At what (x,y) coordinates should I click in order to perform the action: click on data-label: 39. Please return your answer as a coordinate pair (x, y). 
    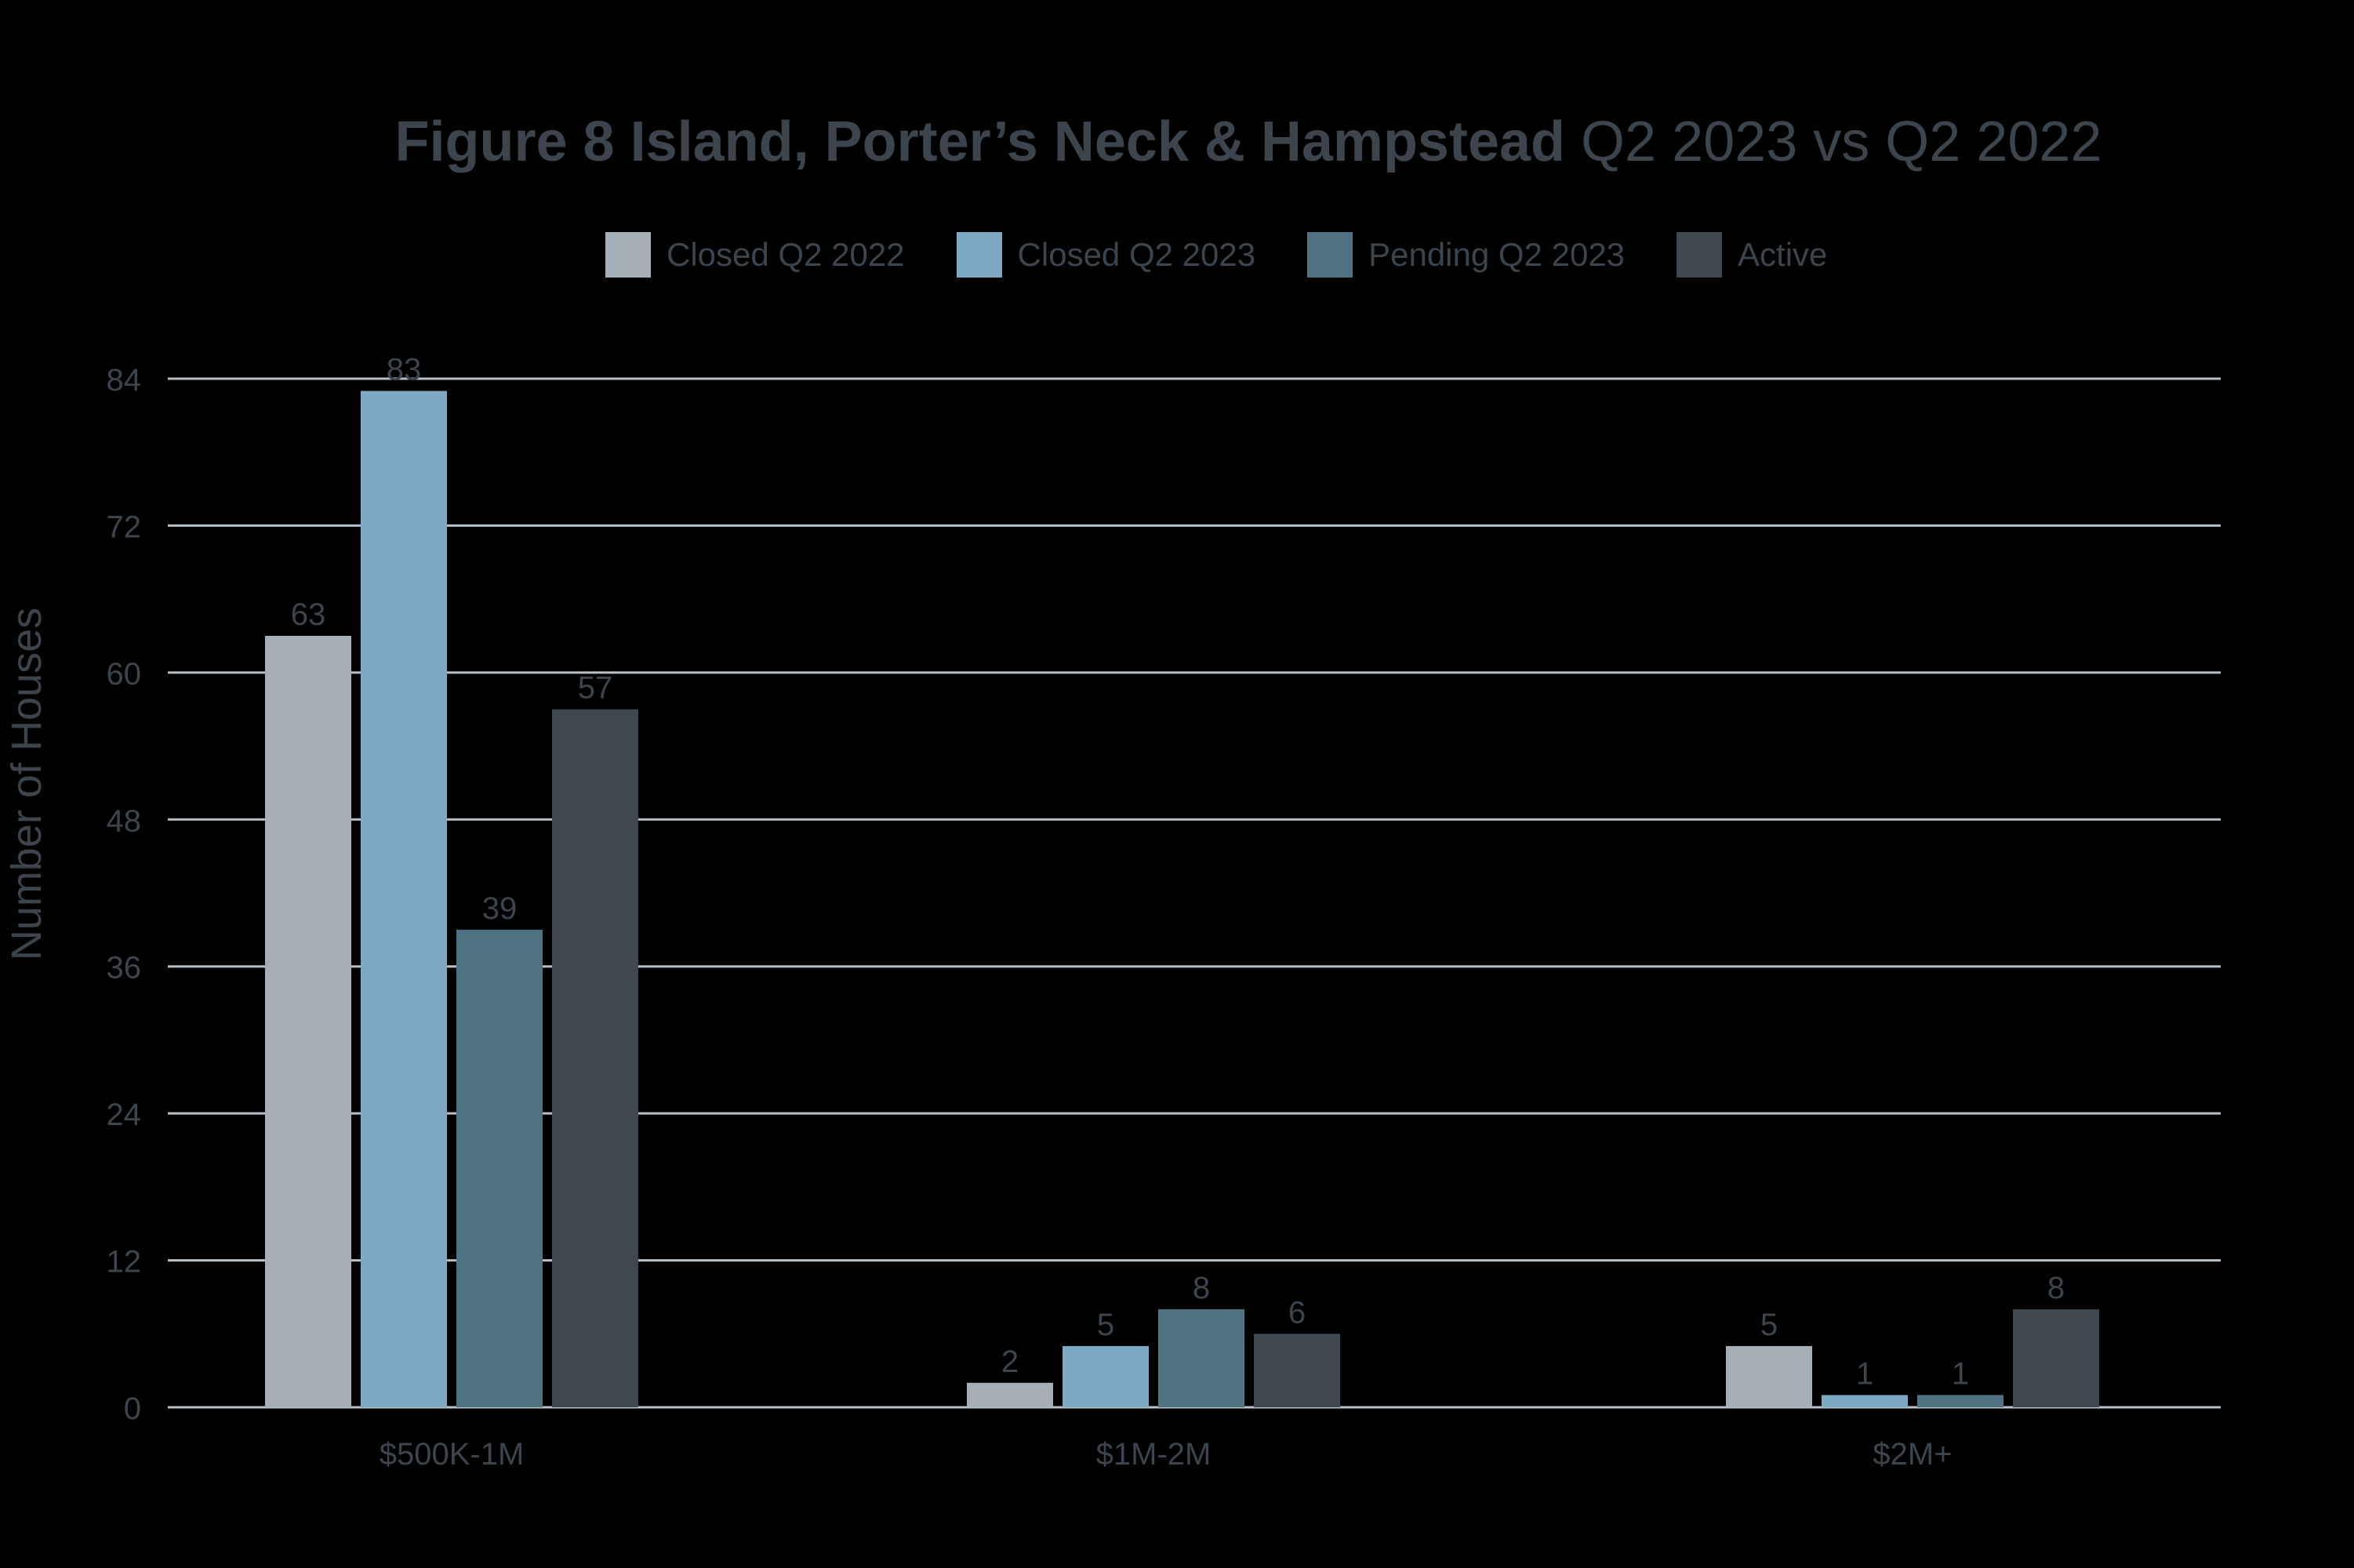
    Looking at the image, I should click on (500, 908).